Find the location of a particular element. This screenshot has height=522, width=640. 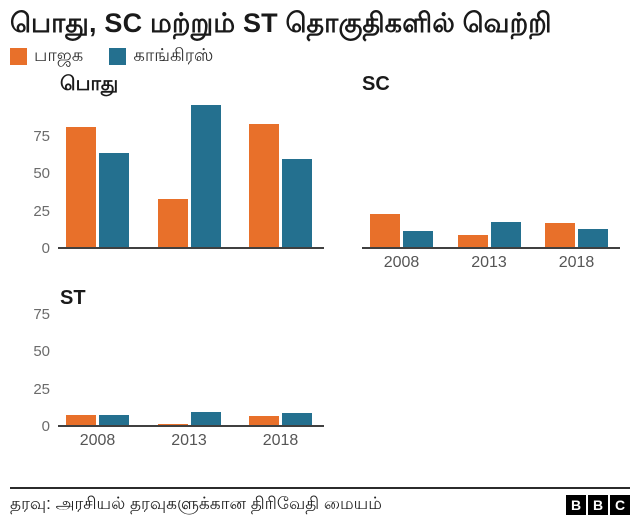

bbc-logo: B B C is located at coordinates (598, 505).